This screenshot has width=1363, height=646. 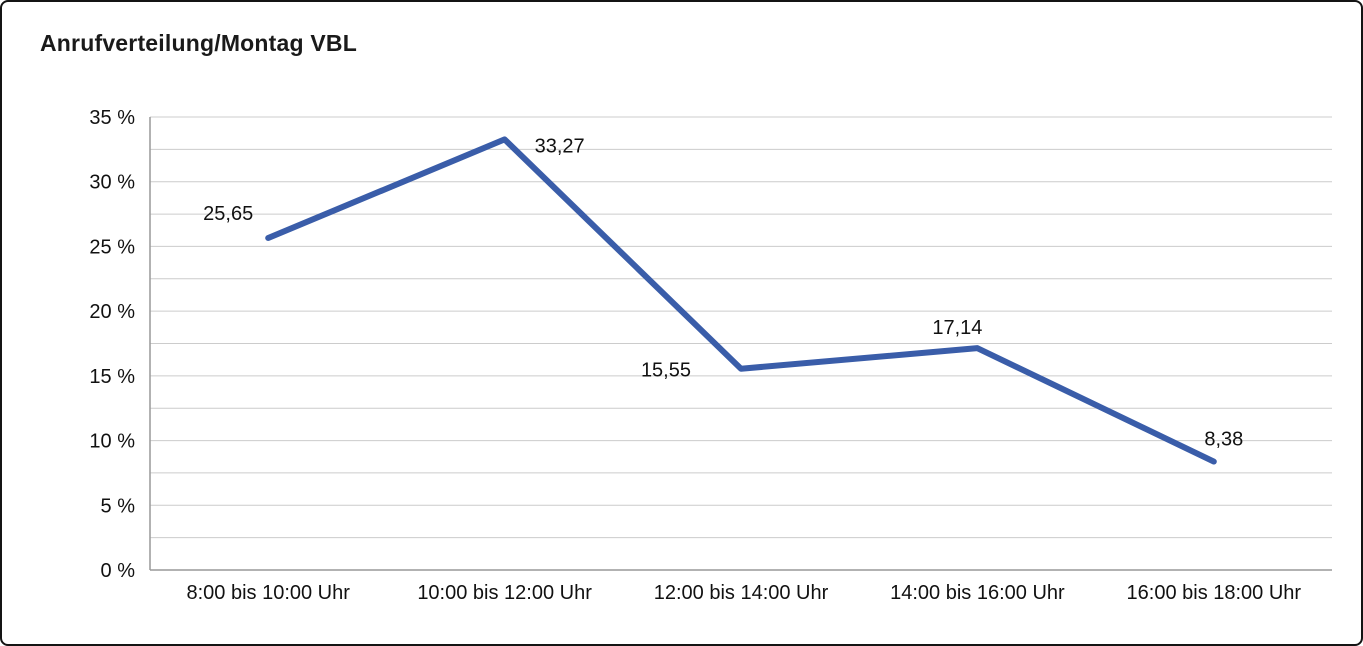 I want to click on x-tick-label: 14:00 bis 16:00 Uhr, so click(x=977, y=593).